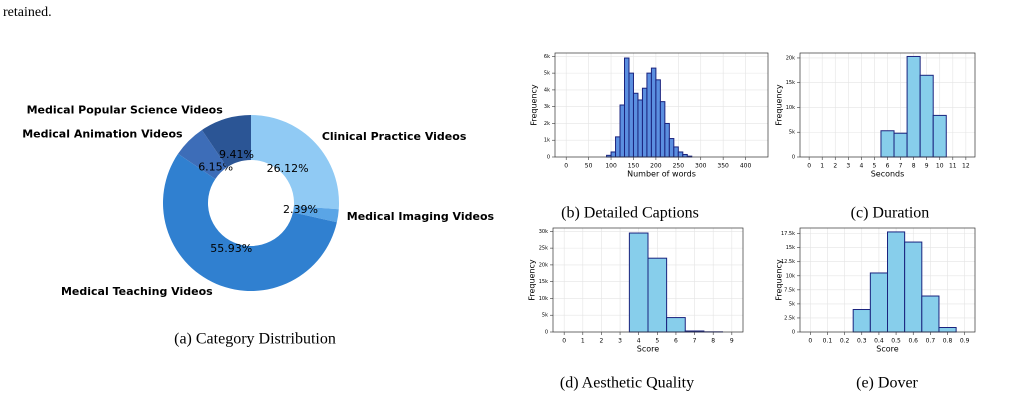 Image resolution: width=1018 pixels, height=401 pixels. I want to click on percent-label: 9.41%, so click(236, 154).